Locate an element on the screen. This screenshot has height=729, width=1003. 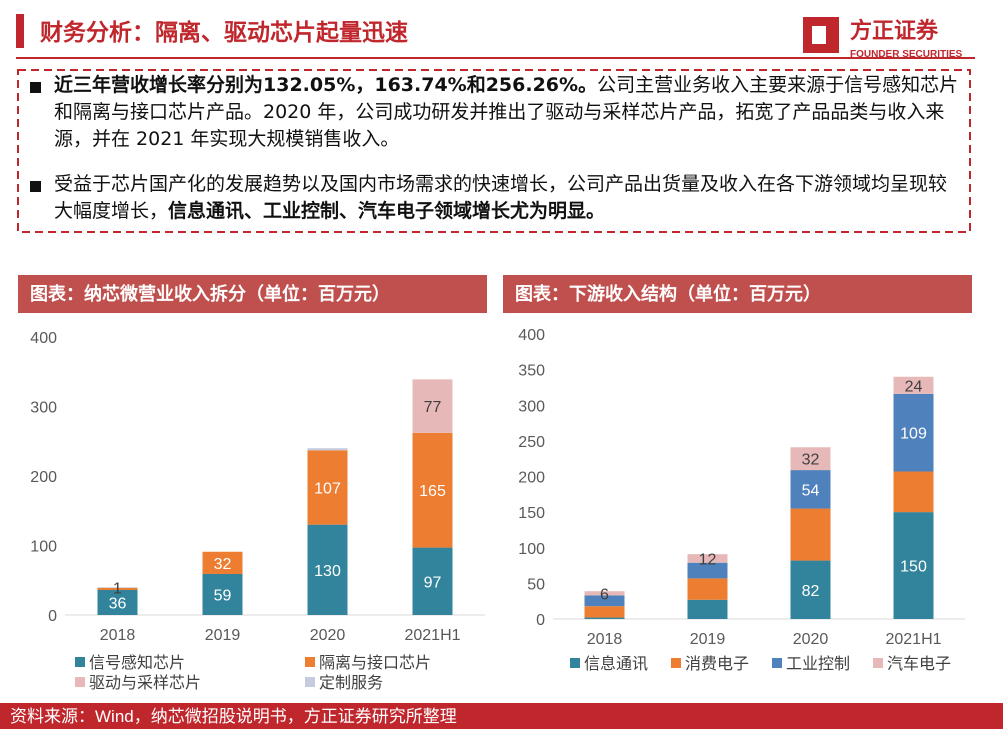
legend-label: 消费电子 is located at coordinates (717, 664).